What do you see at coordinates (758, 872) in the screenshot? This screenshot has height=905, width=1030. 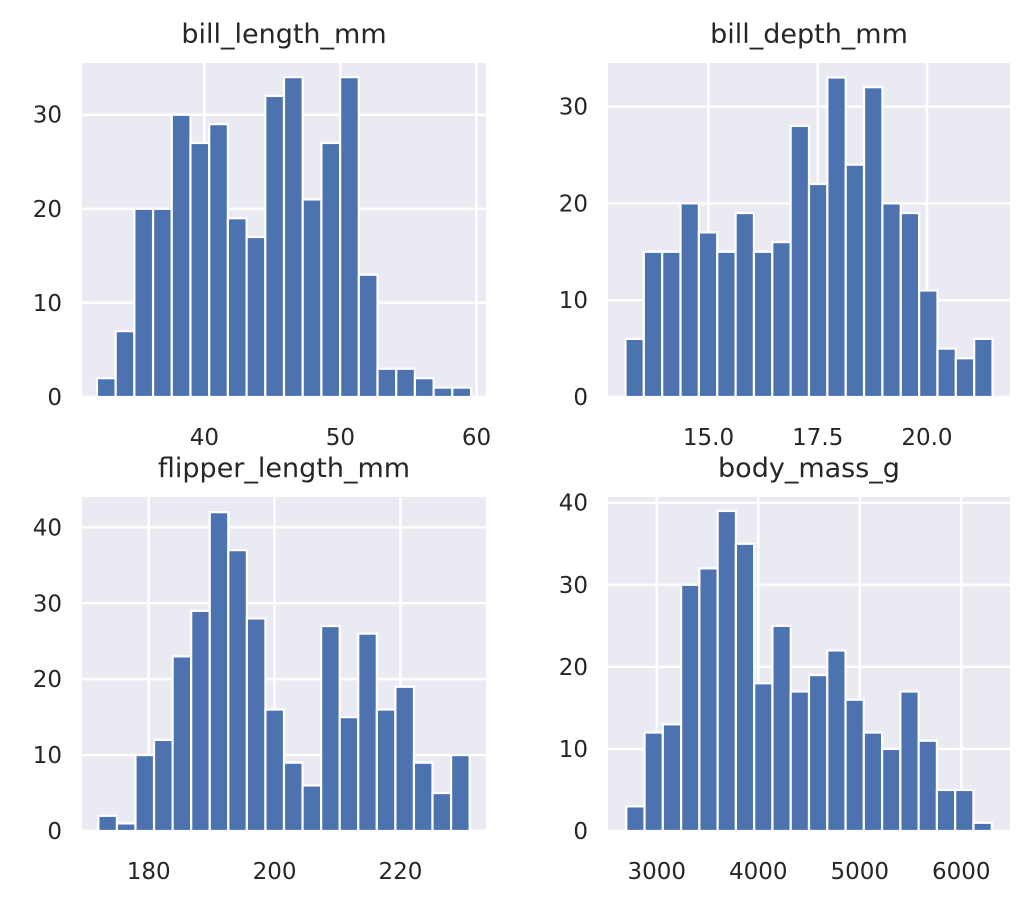 I see `x-tick-label: 4000` at bounding box center [758, 872].